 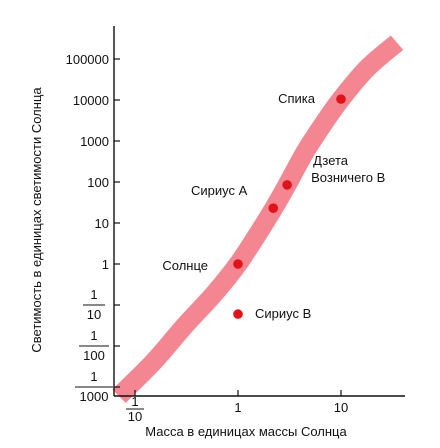 I want to click on point-label: Сириус А, so click(x=219, y=190).